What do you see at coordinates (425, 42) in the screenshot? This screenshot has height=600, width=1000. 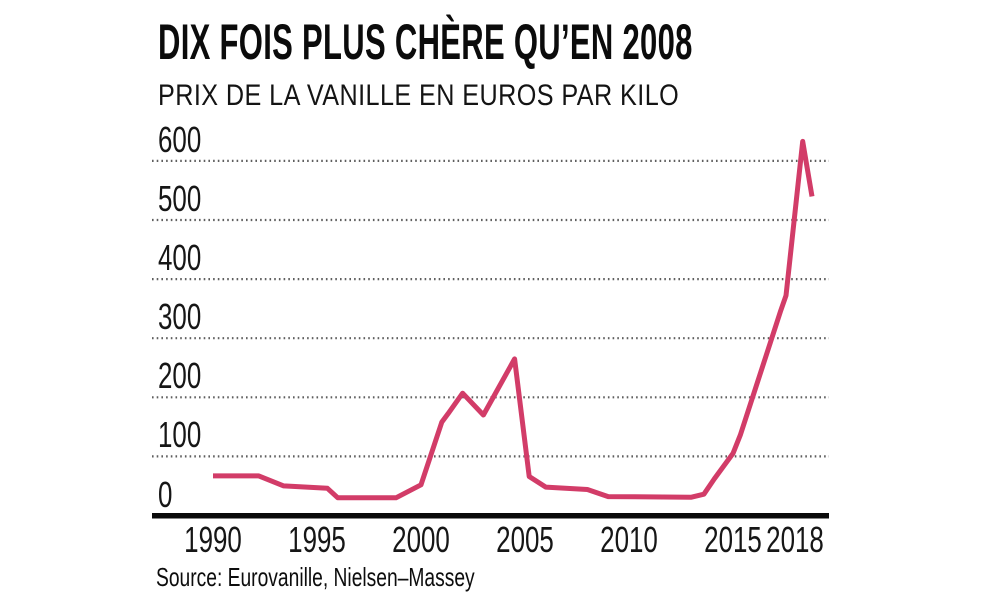 I see `chart-title: DIX FOIS PLUS CHÈRE QU’EN 2008` at bounding box center [425, 42].